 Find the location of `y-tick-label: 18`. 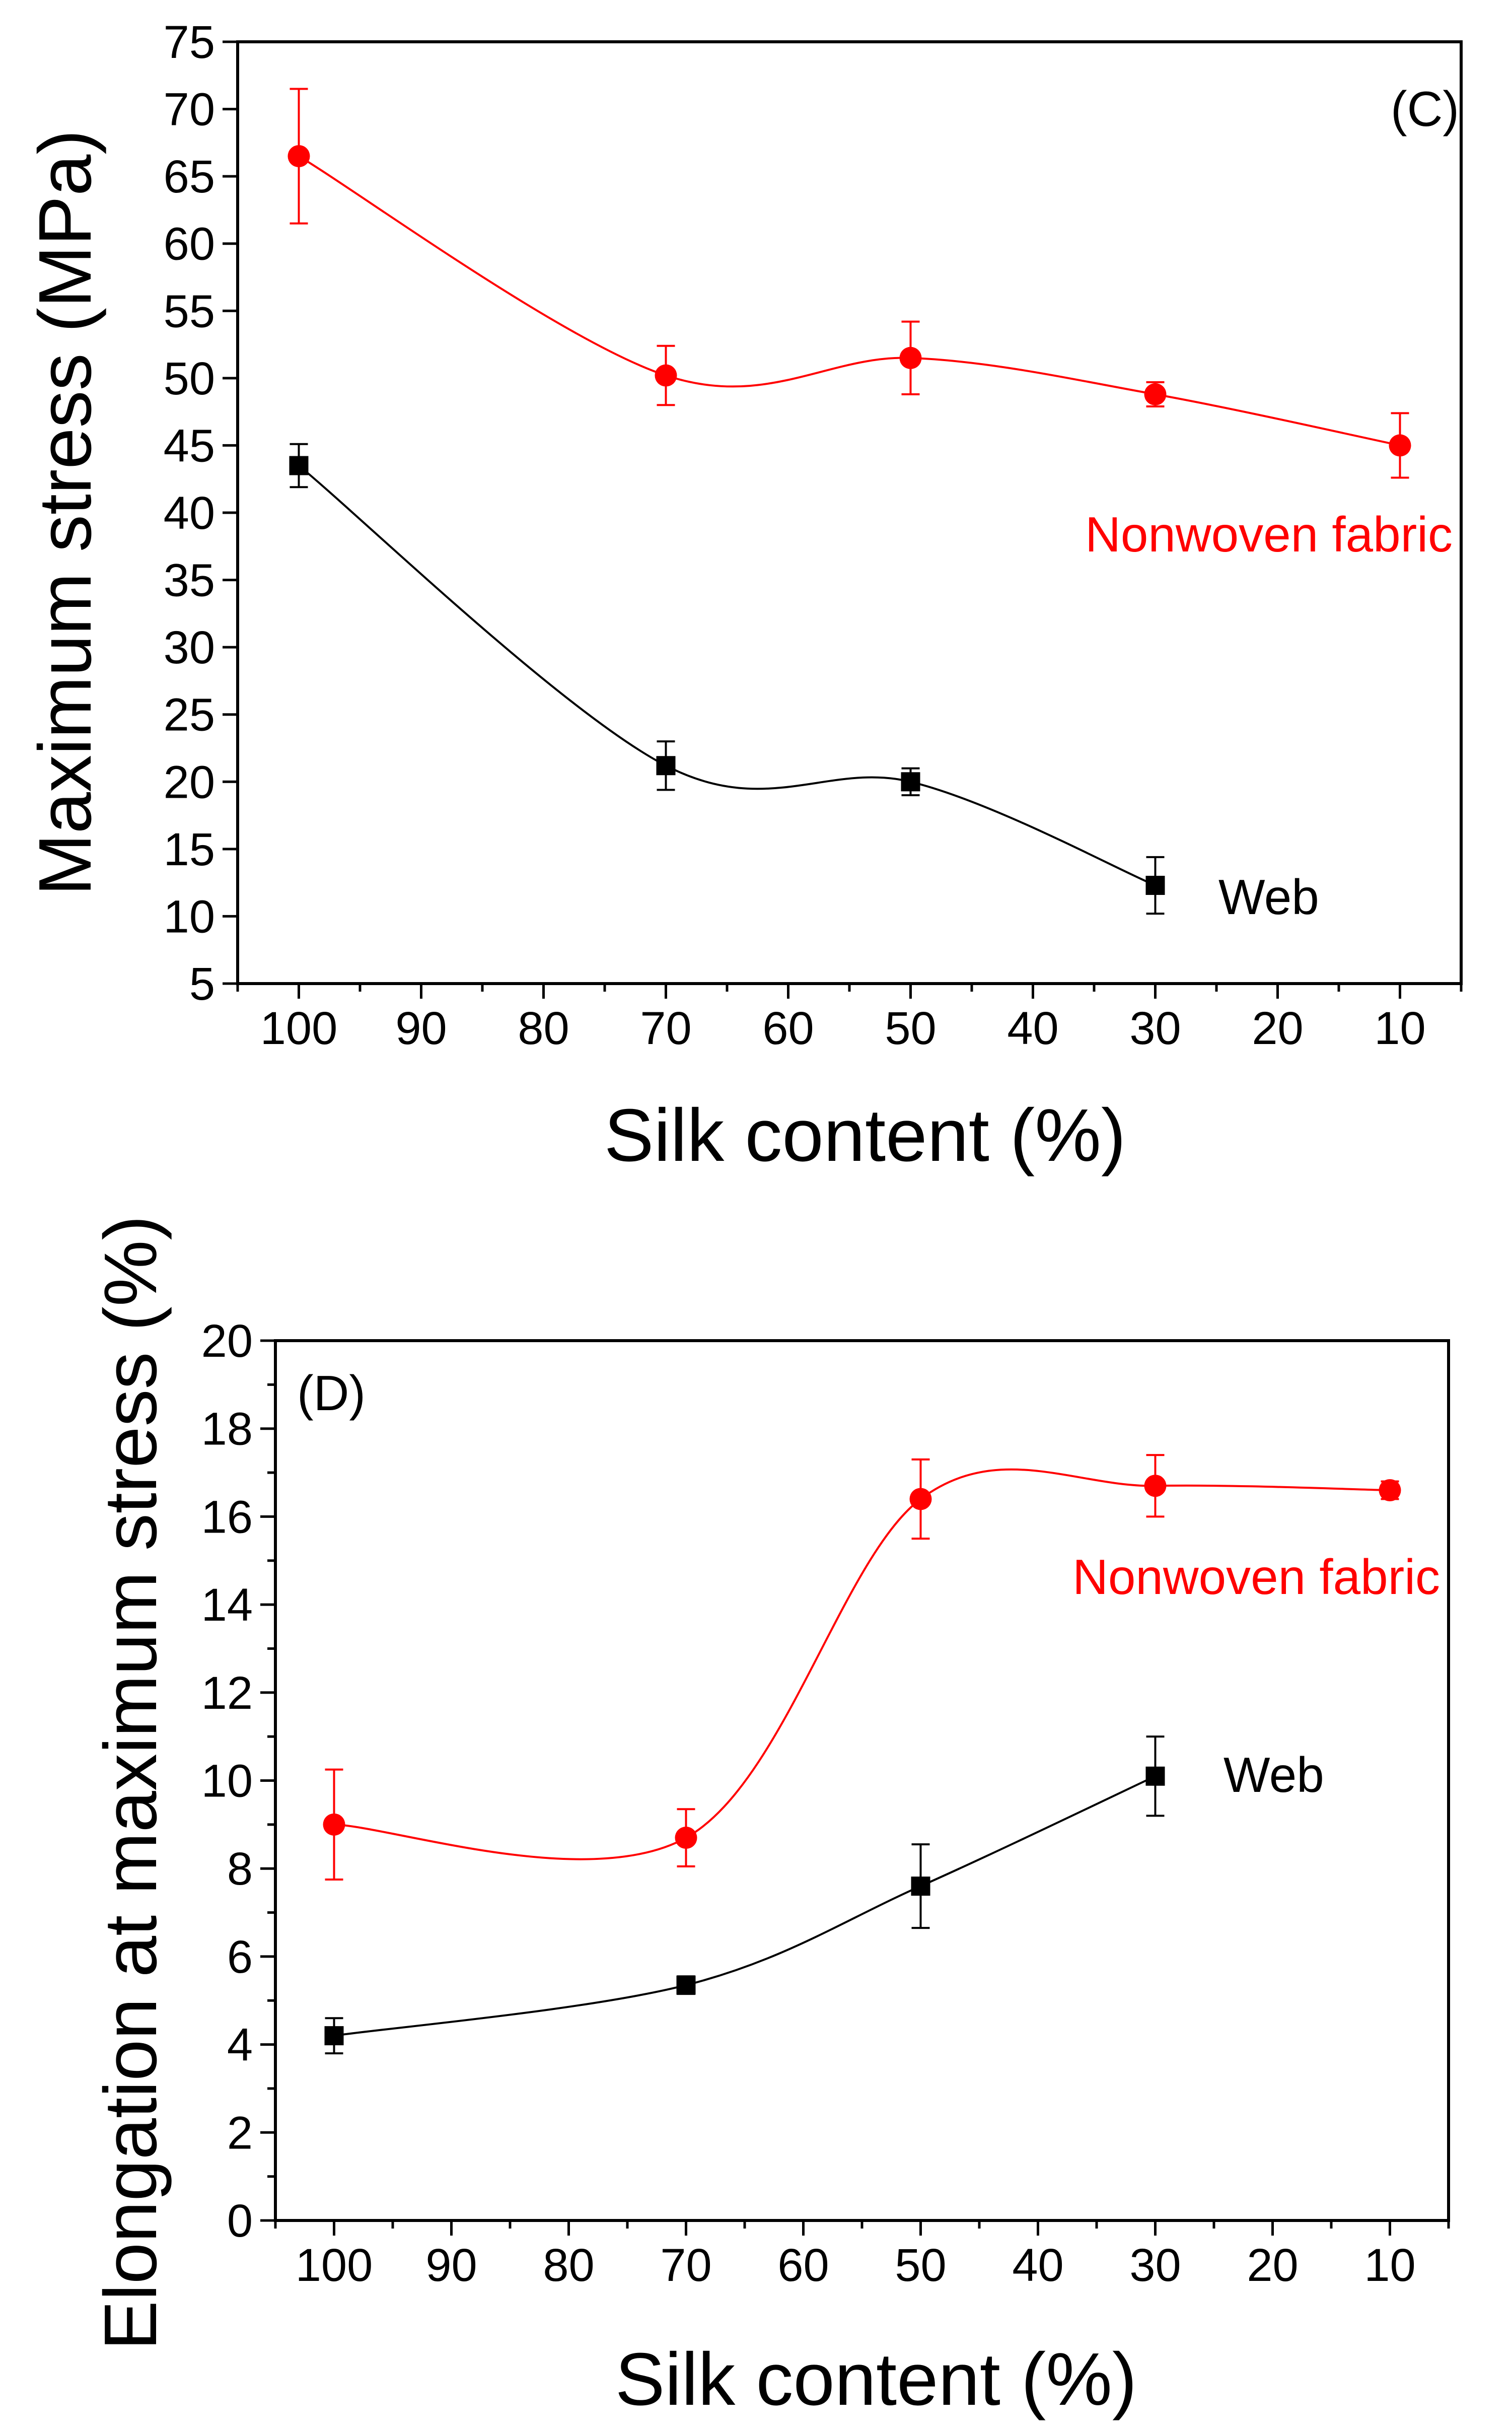

y-tick-label: 18 is located at coordinates (227, 1429).